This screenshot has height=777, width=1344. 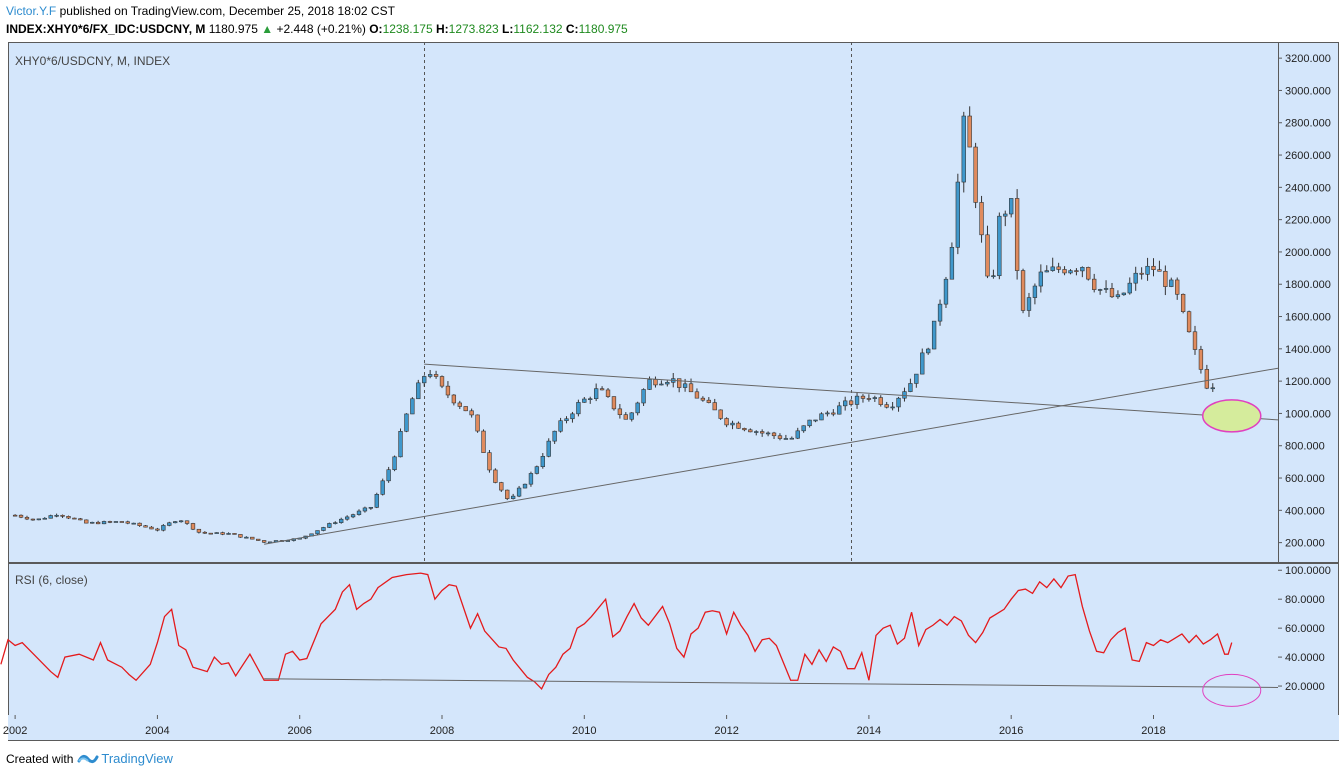 I want to click on rsi-line, so click(x=616, y=631).